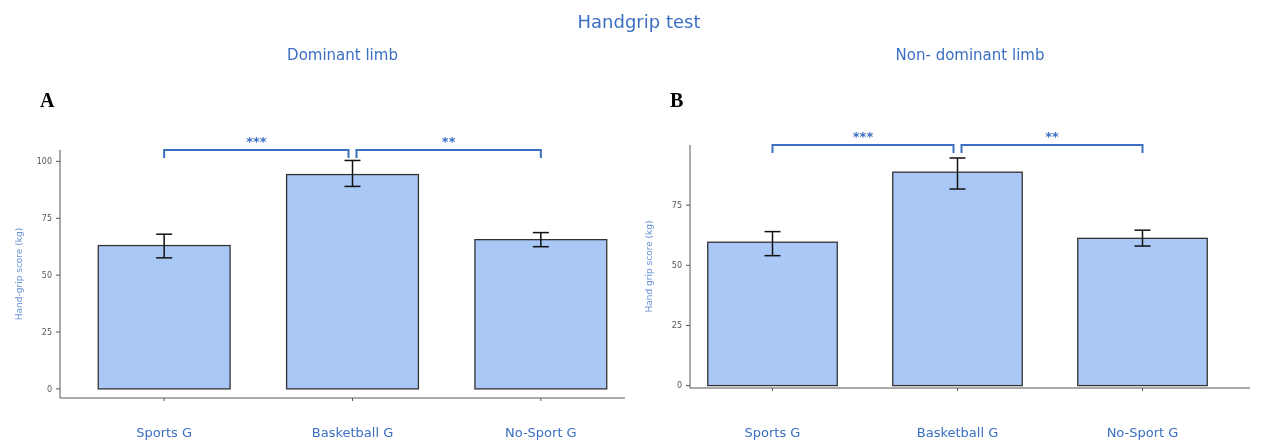 This screenshot has width=1278, height=445. What do you see at coordinates (649, 266) in the screenshot?
I see `y-axis-title: Hand grip score (kg)` at bounding box center [649, 266].